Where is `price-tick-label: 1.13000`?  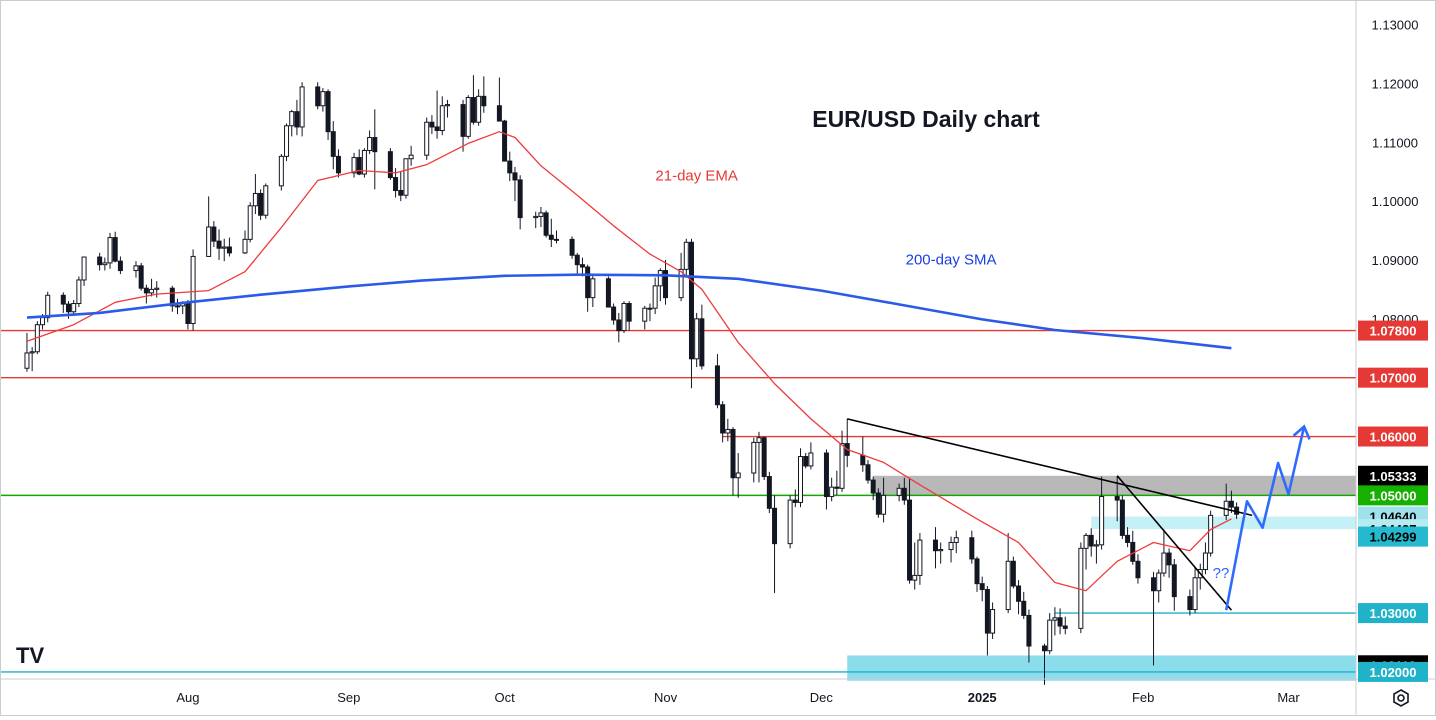
price-tick-label: 1.13000 is located at coordinates (1395, 25).